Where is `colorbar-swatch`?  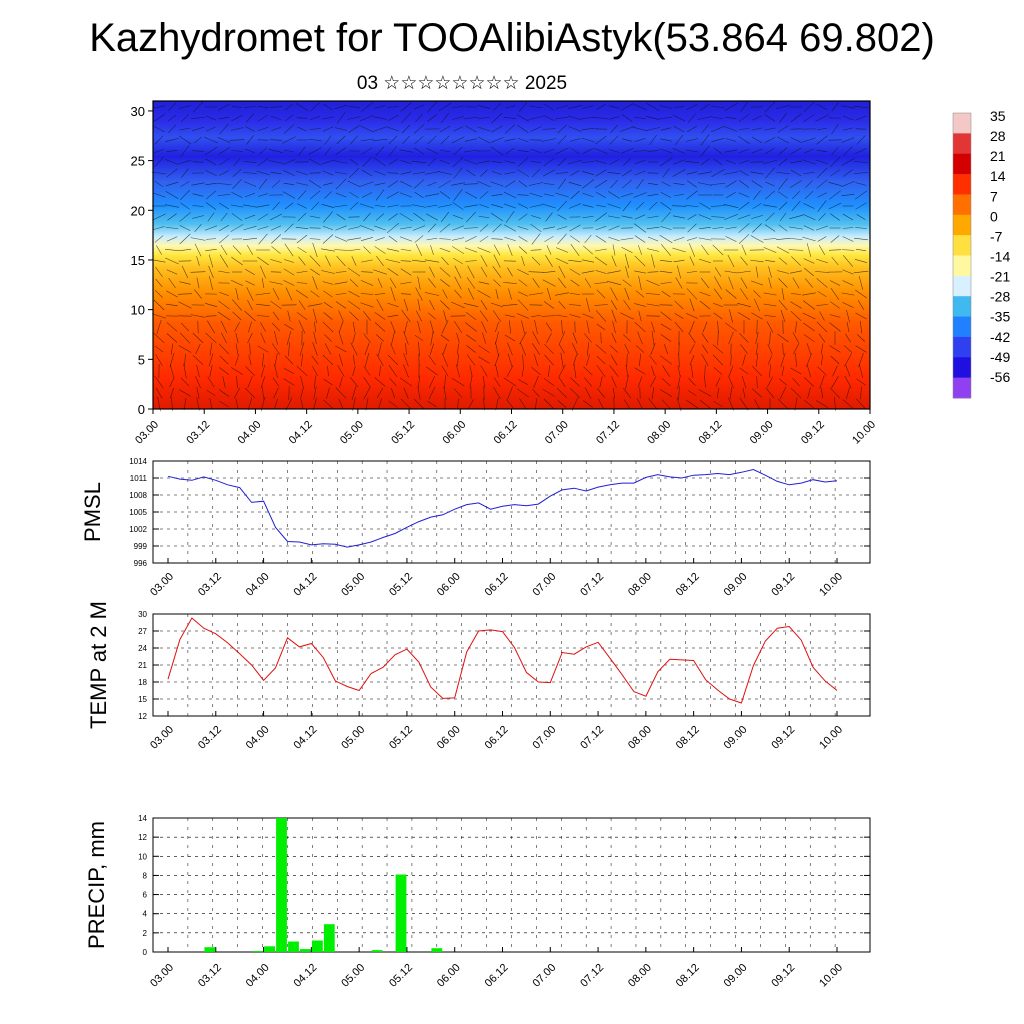 colorbar-swatch is located at coordinates (962, 164).